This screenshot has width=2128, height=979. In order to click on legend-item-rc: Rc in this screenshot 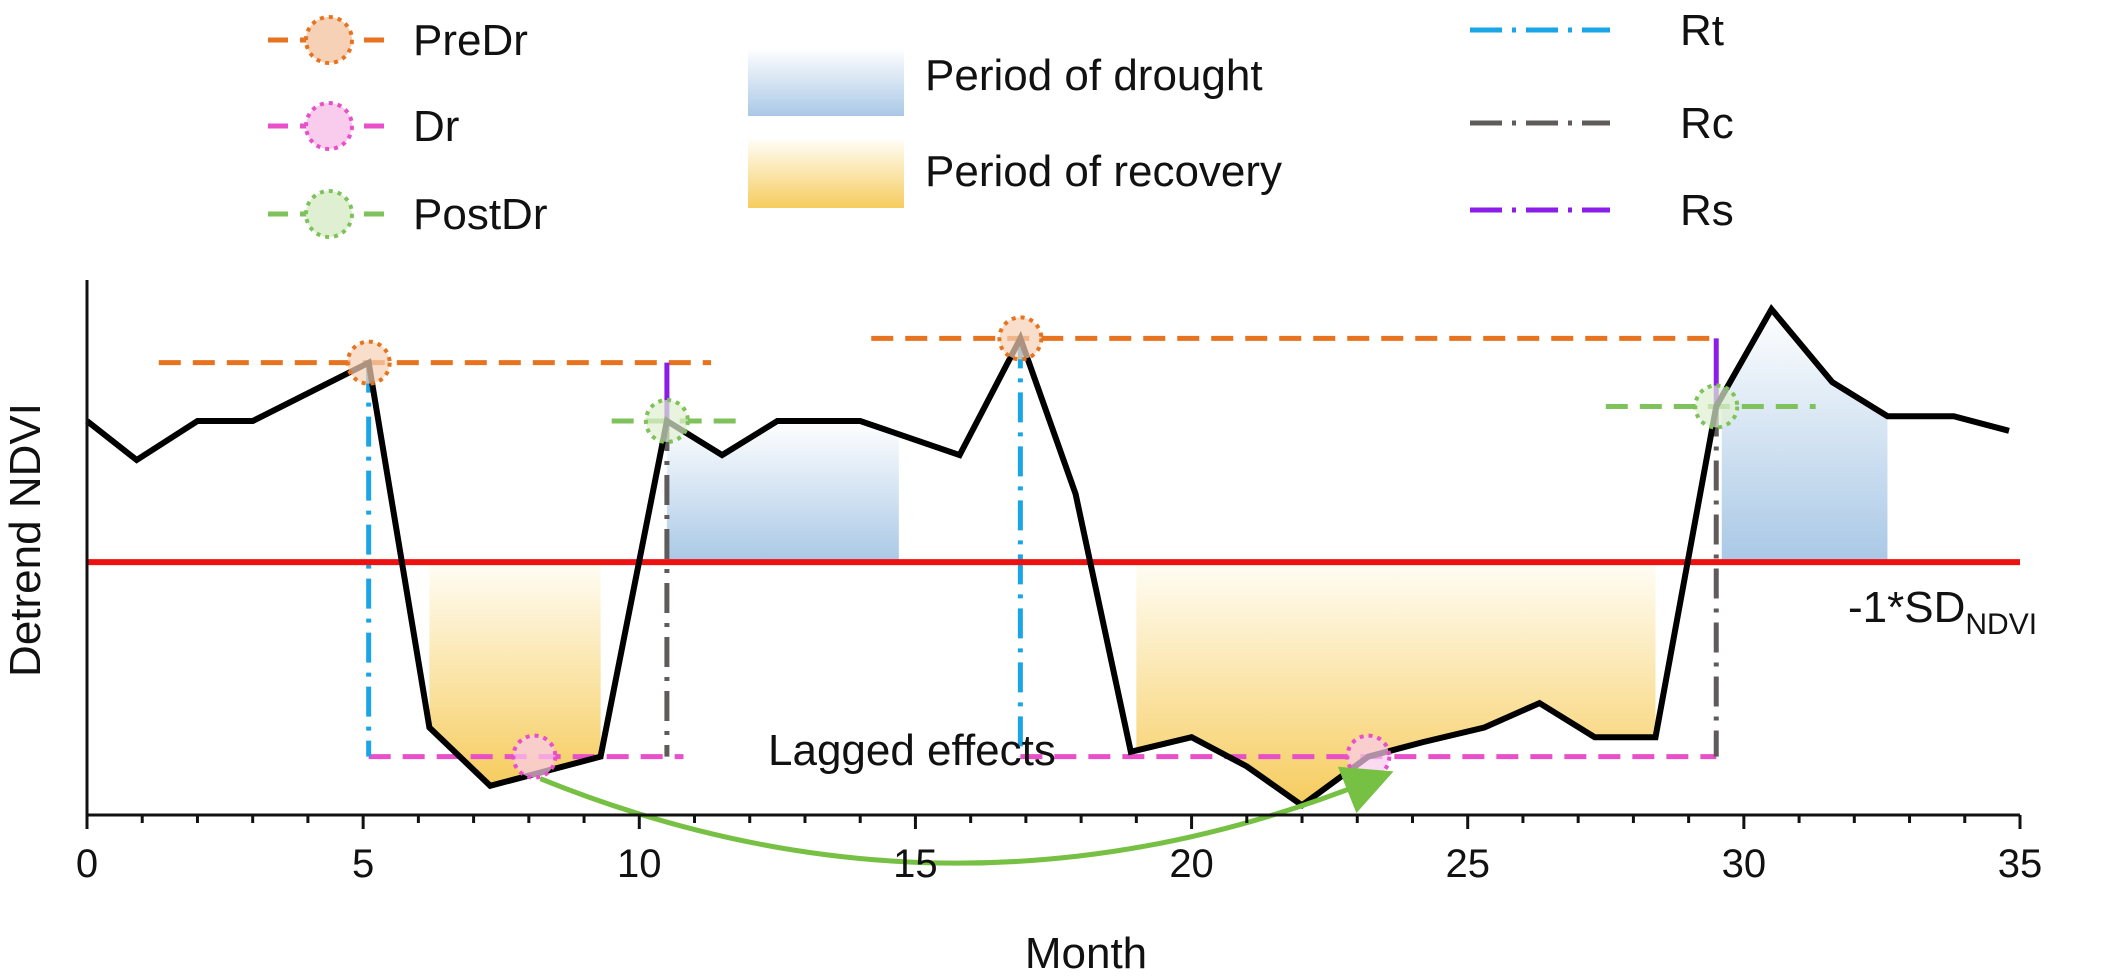, I will do `click(1602, 123)`.